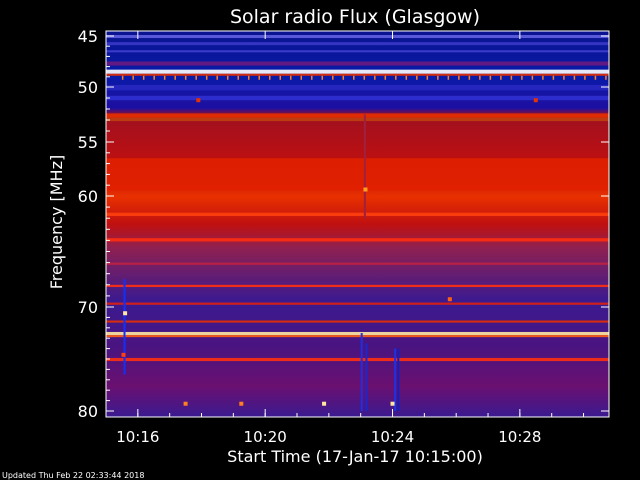 The height and width of the screenshot is (480, 640). I want to click on y-tick-label: 55, so click(88, 142).